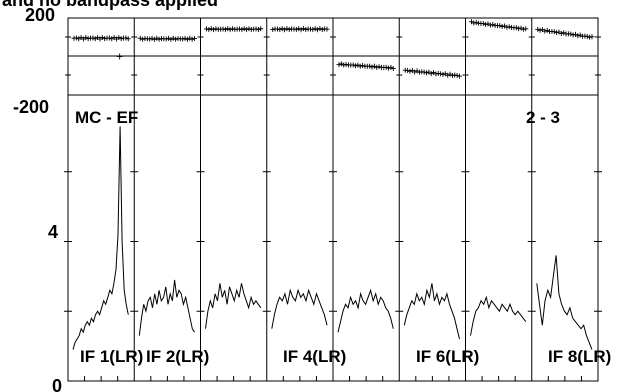 Image resolution: width=638 pixels, height=392 pixels. Describe the element at coordinates (111, 356) in the screenshot. I see `if-label-1: IF 1(LR)` at that location.